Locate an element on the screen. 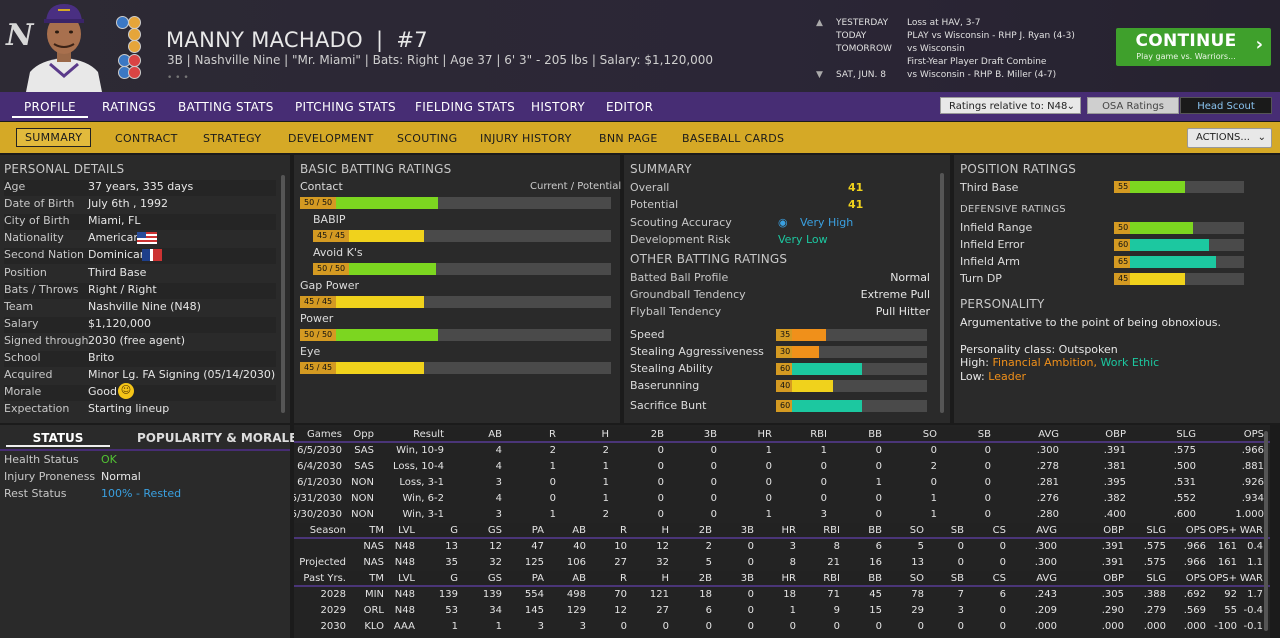 This screenshot has height=638, width=1280. batting-rating-name: BABIP is located at coordinates (329, 219).